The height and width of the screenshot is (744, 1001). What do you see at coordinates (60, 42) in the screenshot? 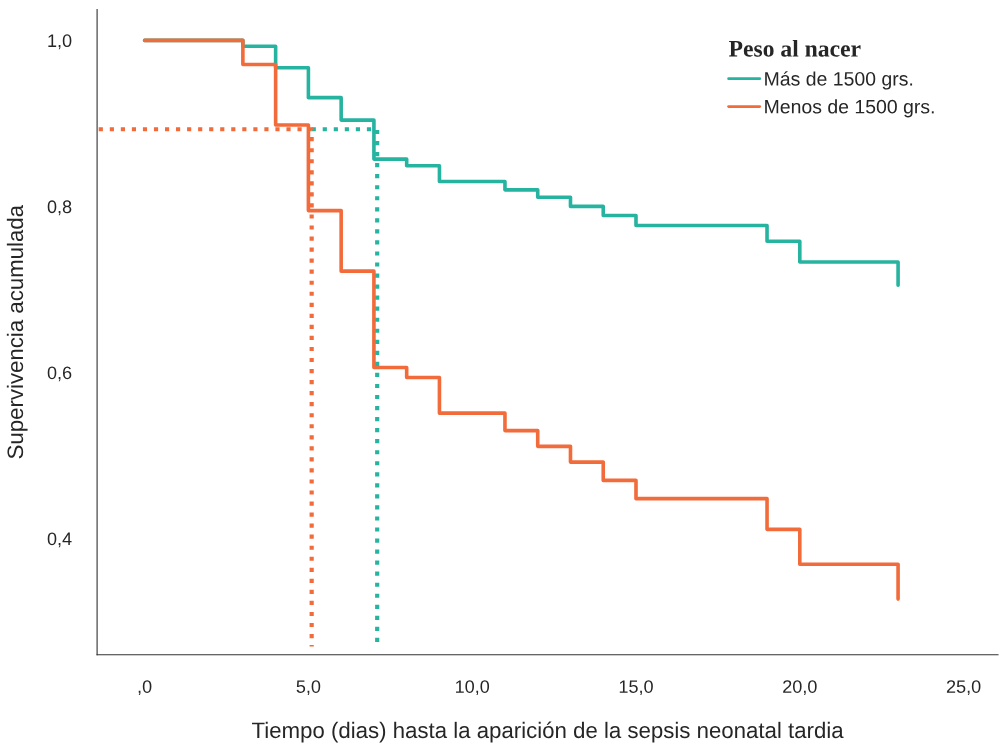
I see `y-tick-label: 1,0` at bounding box center [60, 42].